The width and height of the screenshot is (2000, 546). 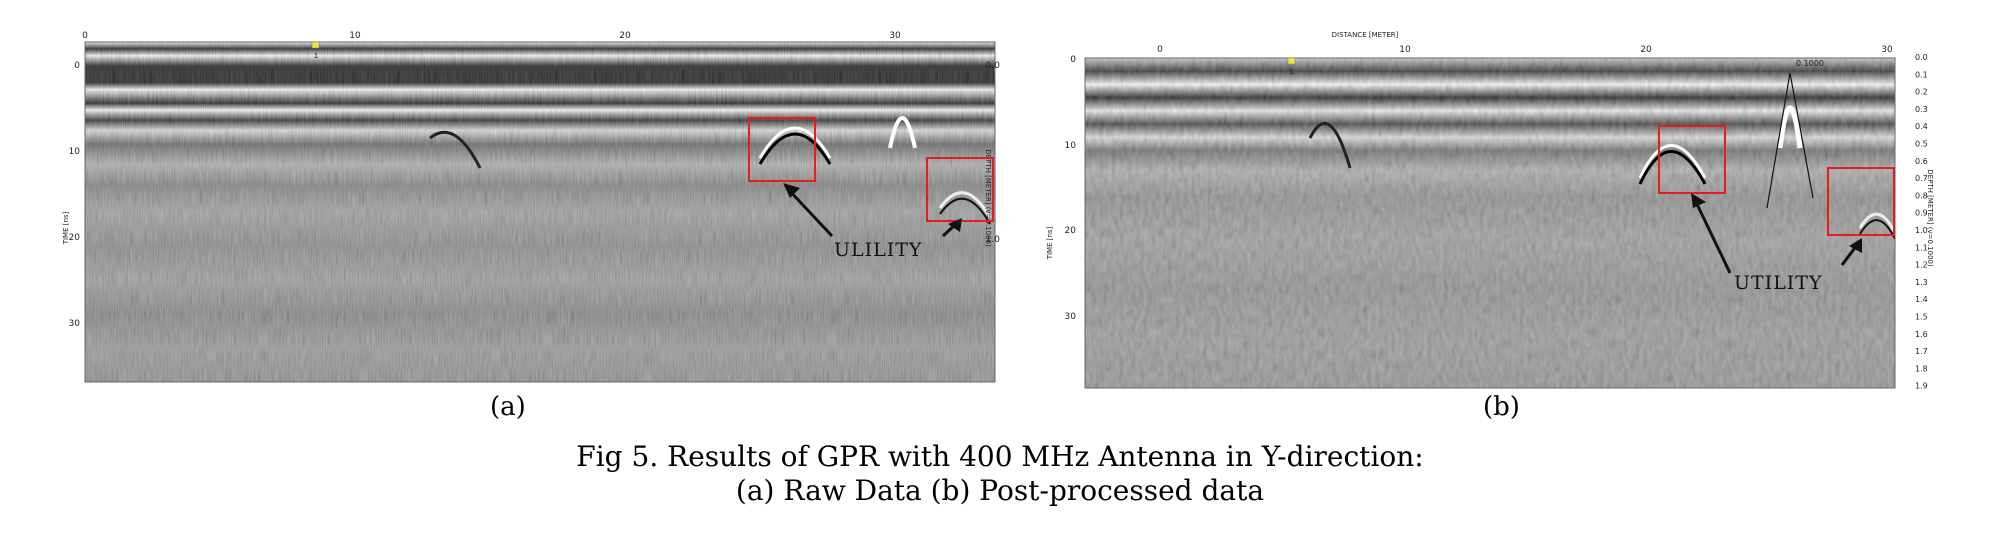 I want to click on right-axis-a: 0.0 1.0 DEPTH [METER] (v=0.1000), so click(x=992, y=154).